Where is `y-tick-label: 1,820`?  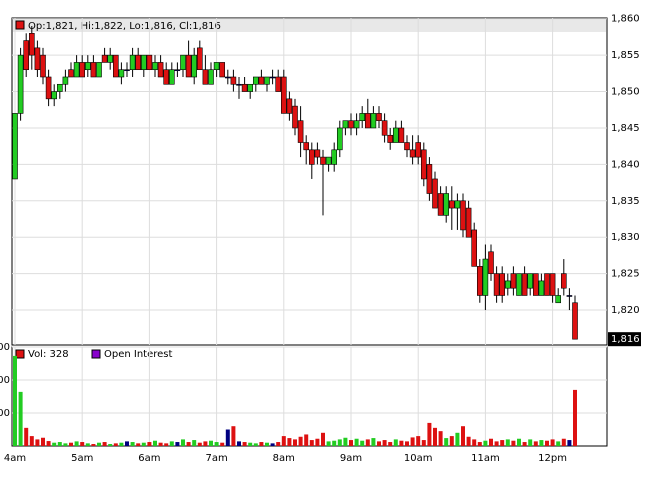
y-tick-label: 1,820 is located at coordinates (625, 310).